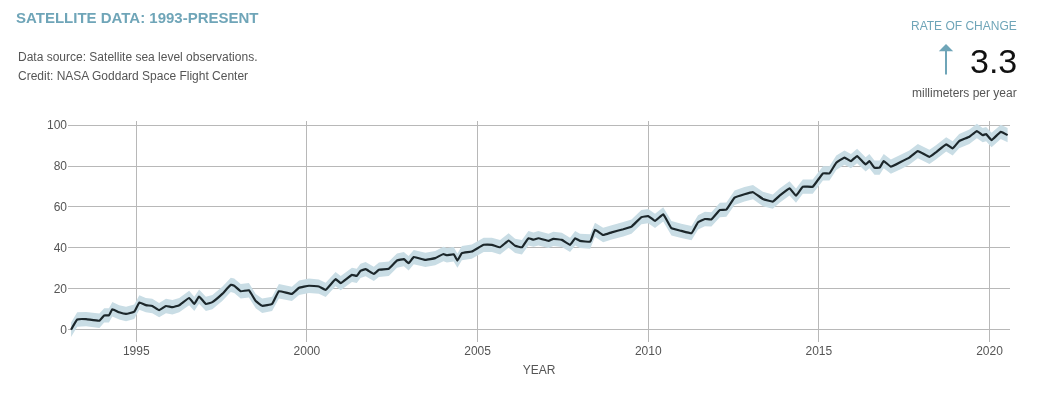  I want to click on x-tick-label: 2015, so click(819, 351).